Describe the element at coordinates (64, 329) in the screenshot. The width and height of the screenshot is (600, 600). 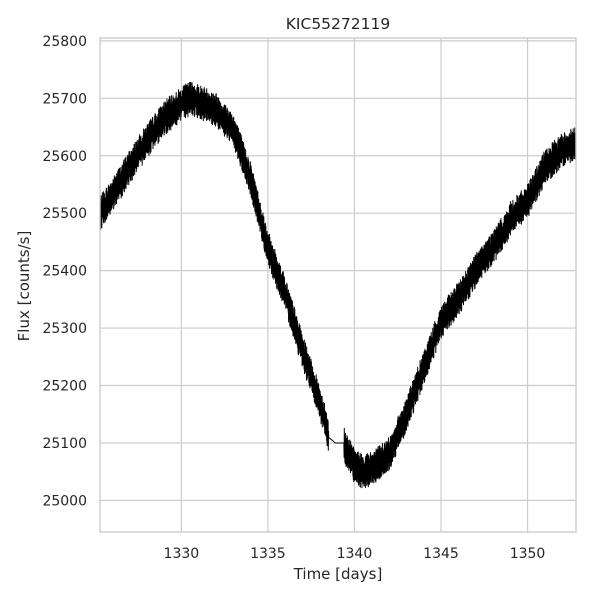
I see `y-tick-label: 25300` at that location.